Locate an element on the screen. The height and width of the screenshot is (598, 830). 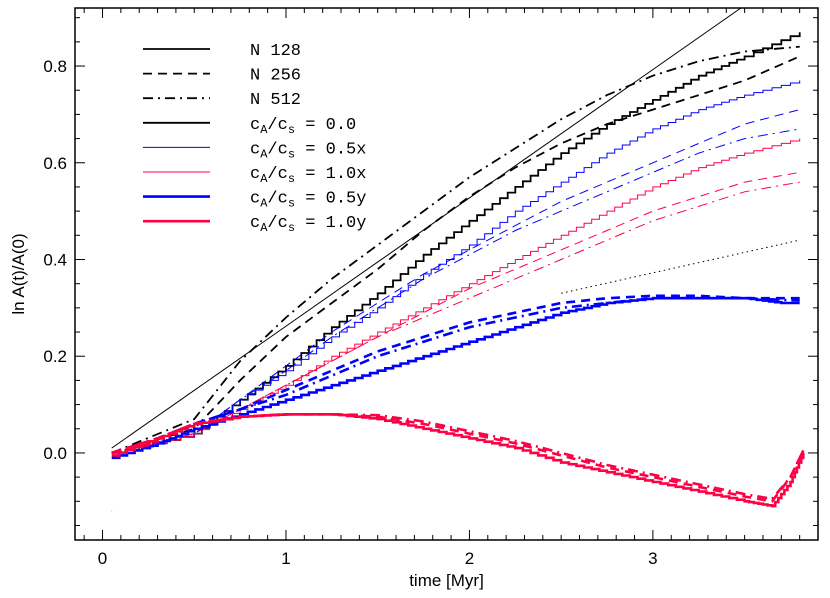
legend-label: cA/cs = 0.5x is located at coordinates (308, 150).